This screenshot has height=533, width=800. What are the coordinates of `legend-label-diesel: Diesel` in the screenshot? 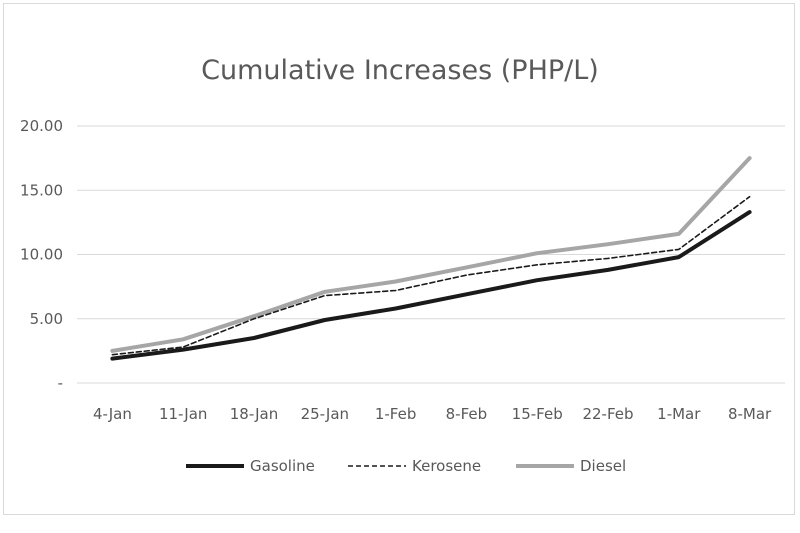 It's located at (603, 466).